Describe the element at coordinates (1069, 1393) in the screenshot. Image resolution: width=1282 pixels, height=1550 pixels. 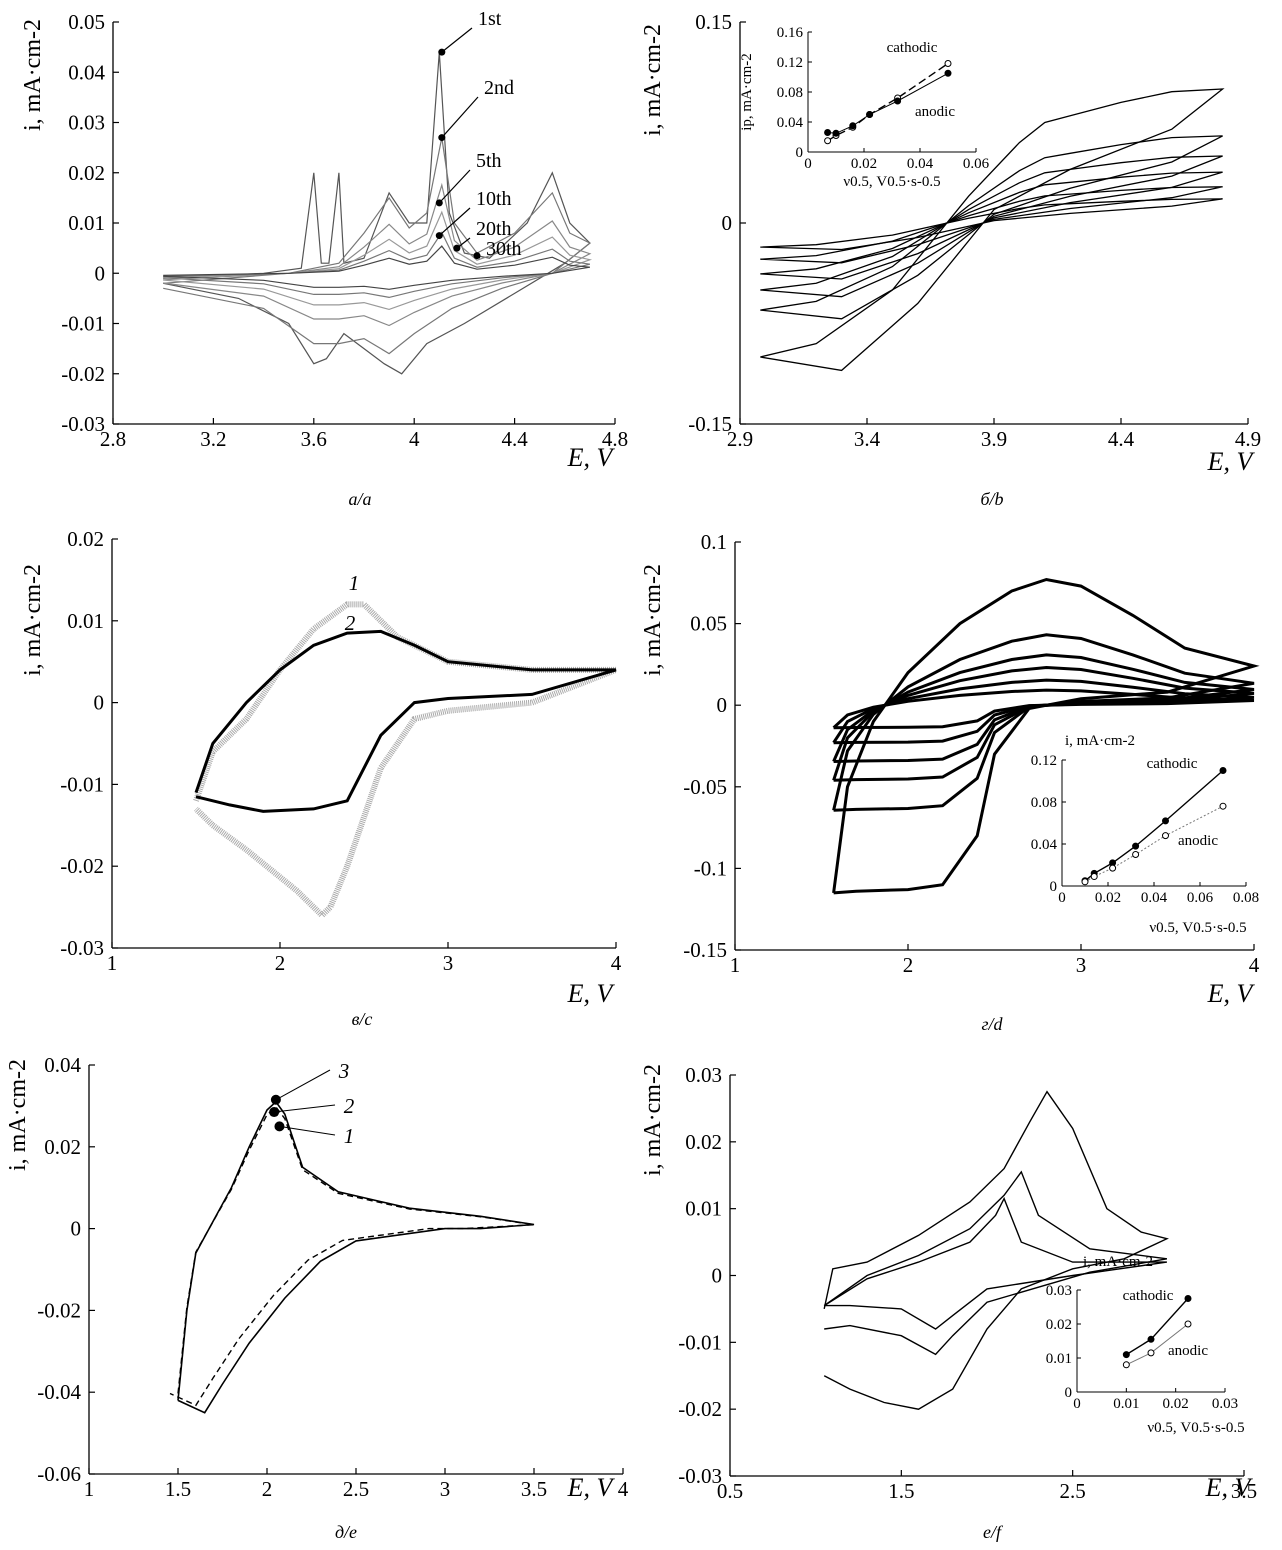
I see `inset-y-tick-label: 0` at that location.